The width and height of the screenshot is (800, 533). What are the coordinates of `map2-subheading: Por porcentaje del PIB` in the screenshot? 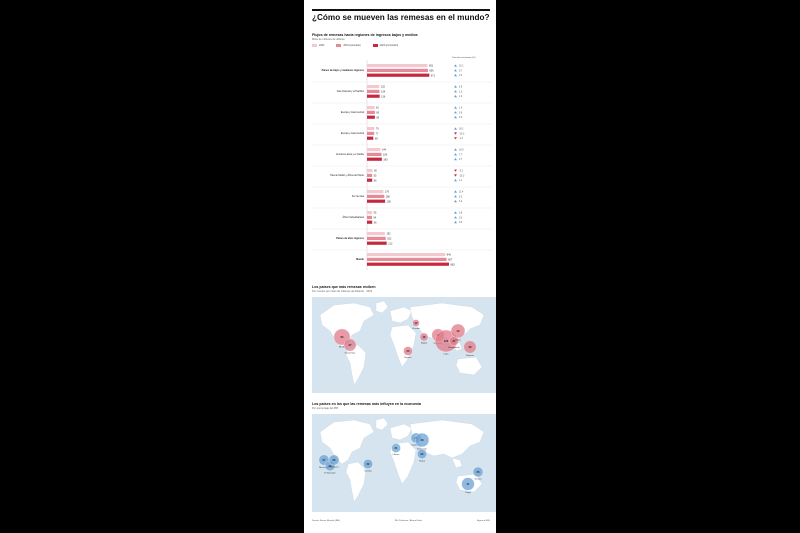 It's located at (325, 408).